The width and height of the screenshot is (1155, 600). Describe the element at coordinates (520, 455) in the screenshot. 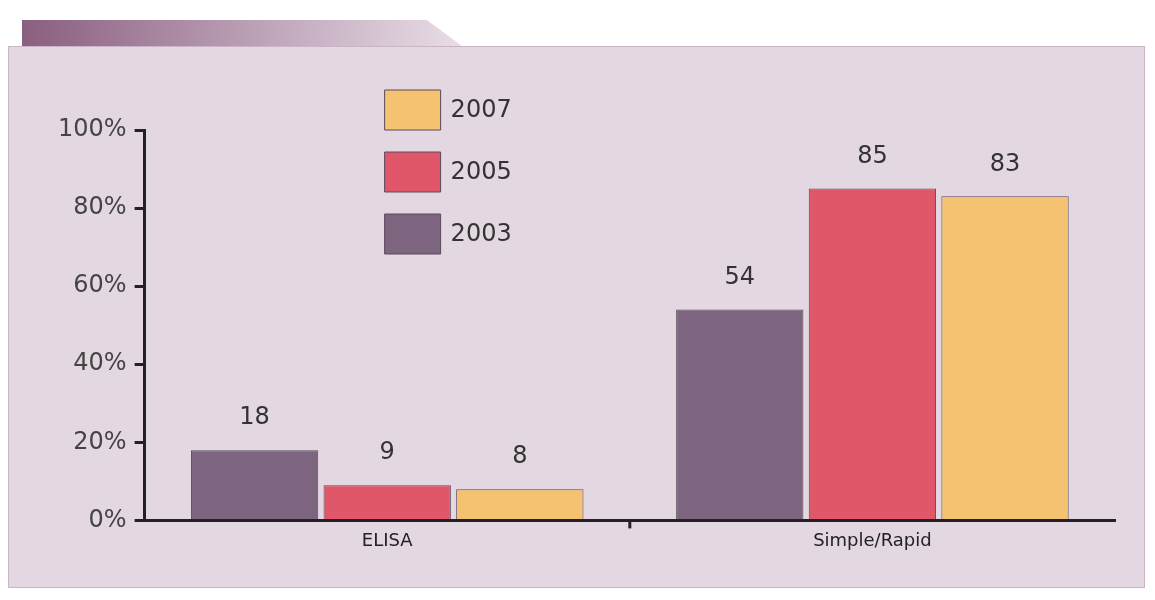

I see `data-label: 8` at that location.